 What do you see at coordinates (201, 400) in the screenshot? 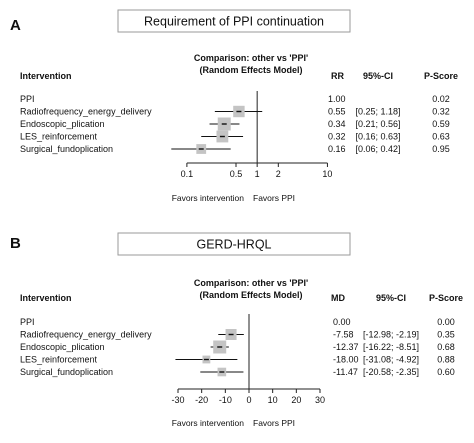
I see `panel-b-x-tick-label: -20` at bounding box center [201, 400].